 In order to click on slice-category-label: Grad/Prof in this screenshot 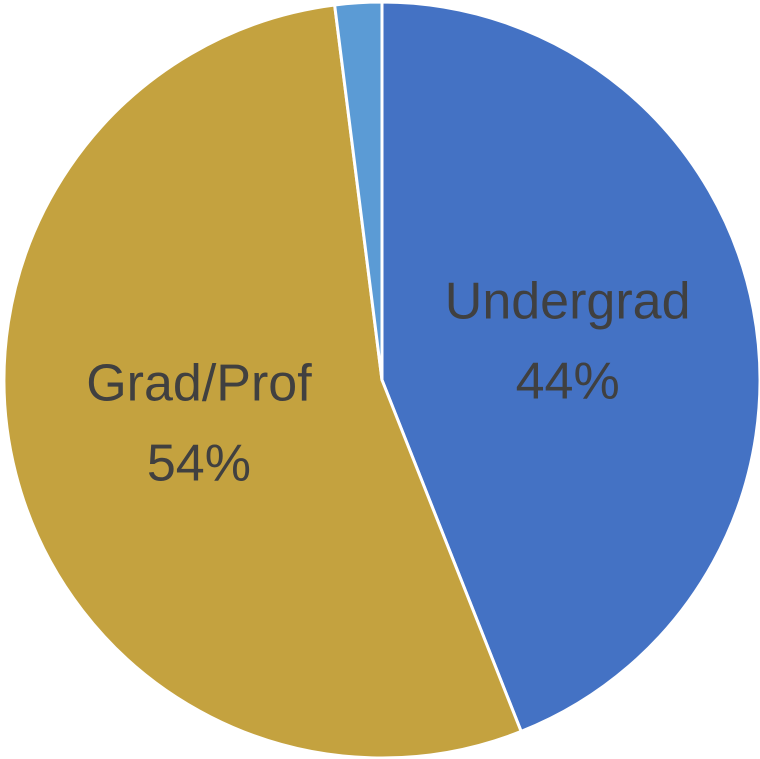, I will do `click(199, 384)`.